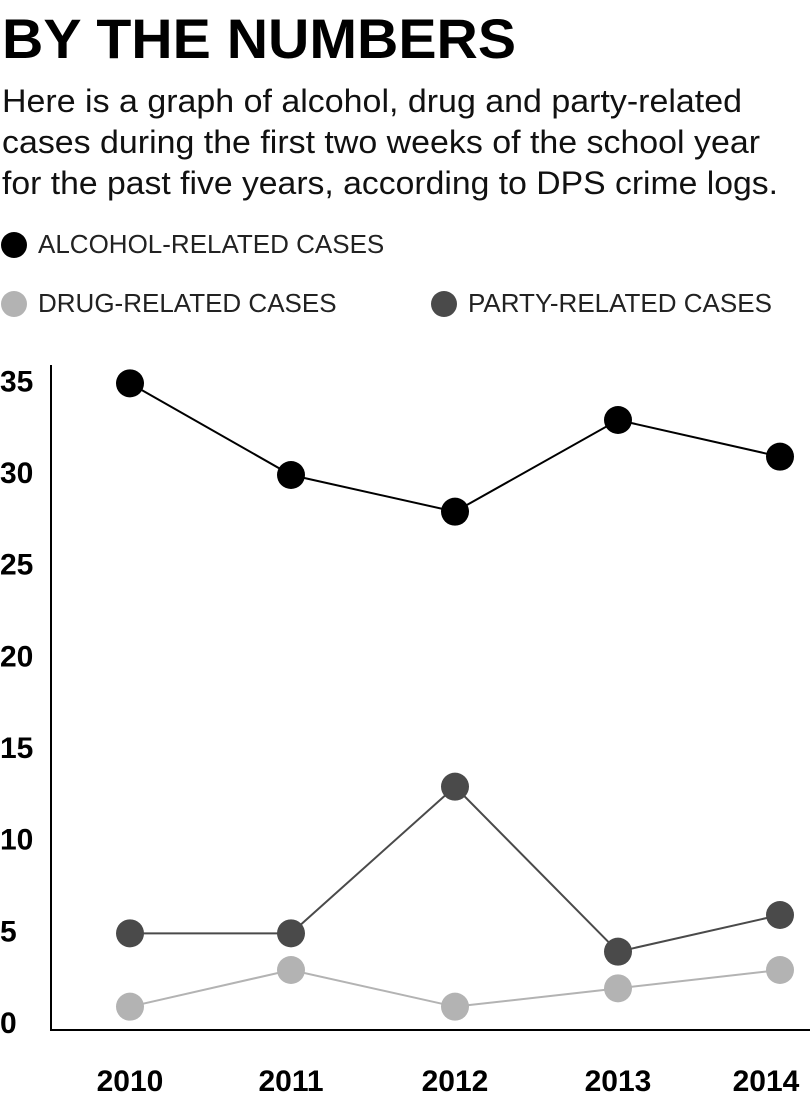 The width and height of the screenshot is (810, 1099). I want to click on y-tick-label: 30, so click(16, 473).